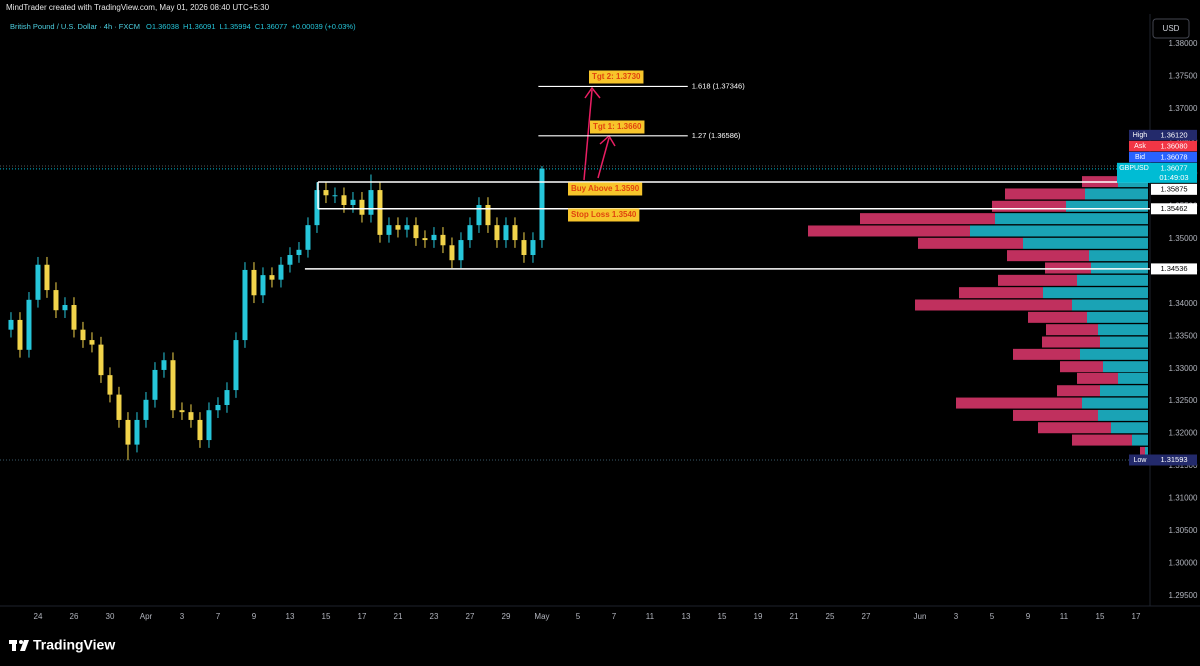 The height and width of the screenshot is (666, 1200). What do you see at coordinates (1173, 177) in the screenshot?
I see `countdown: 01:49:03` at bounding box center [1173, 177].